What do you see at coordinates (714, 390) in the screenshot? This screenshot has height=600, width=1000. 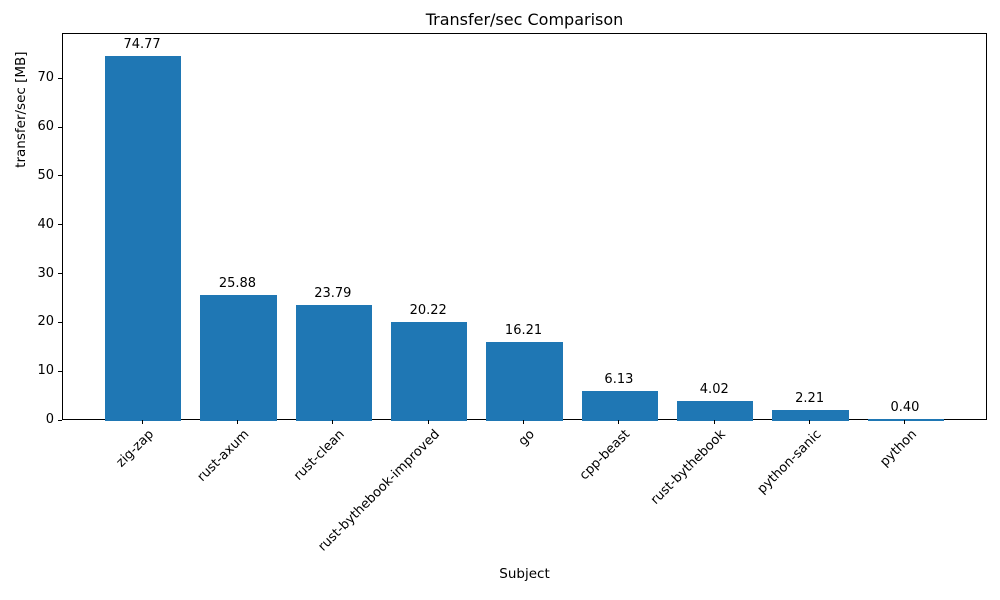 I see `bar-value-label: 4.02` at bounding box center [714, 390].